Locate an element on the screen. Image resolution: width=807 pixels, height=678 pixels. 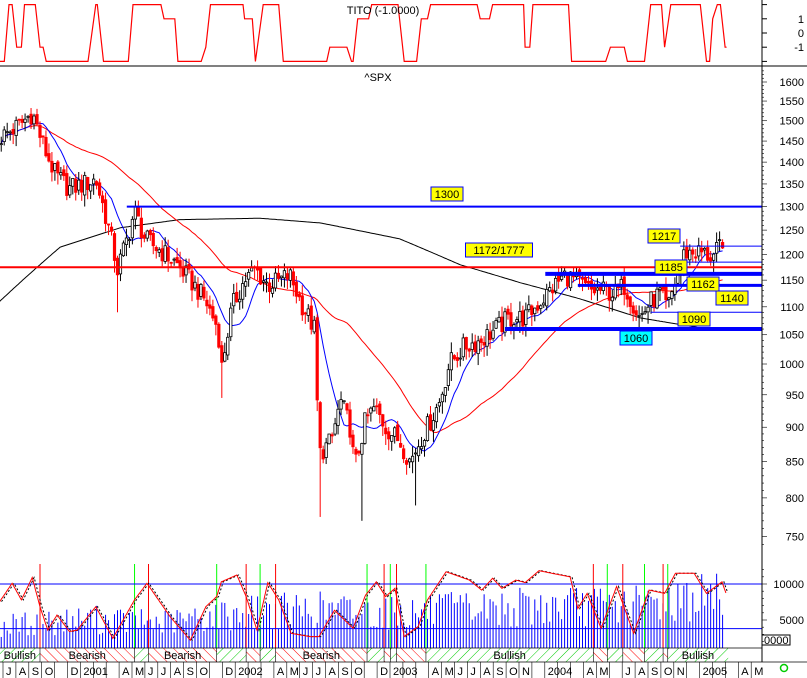
tito-line is located at coordinates (363, 33).